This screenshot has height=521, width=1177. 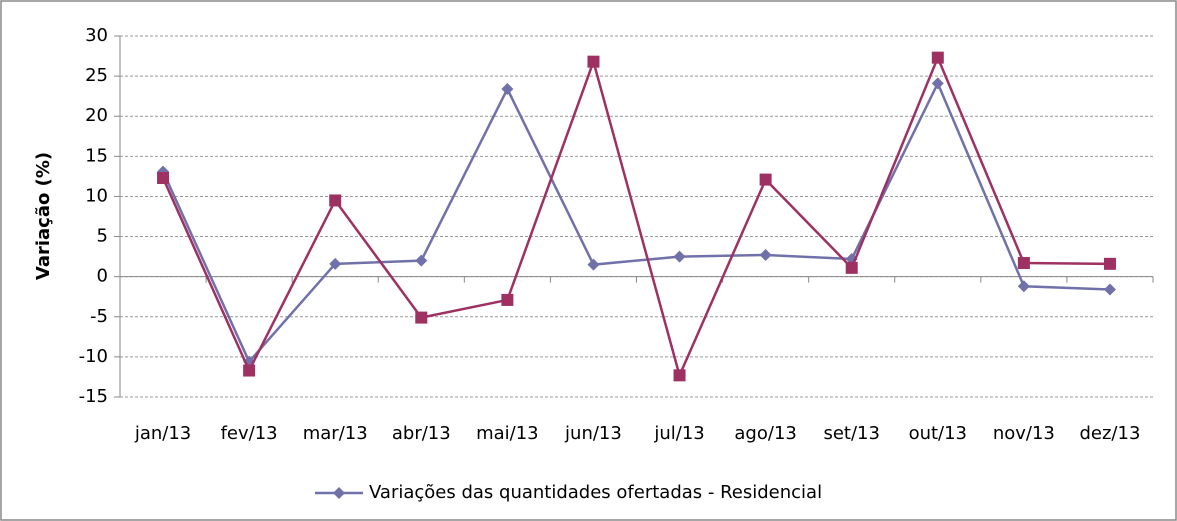 What do you see at coordinates (421, 433) in the screenshot?
I see `x-tick-label: abr/13` at bounding box center [421, 433].